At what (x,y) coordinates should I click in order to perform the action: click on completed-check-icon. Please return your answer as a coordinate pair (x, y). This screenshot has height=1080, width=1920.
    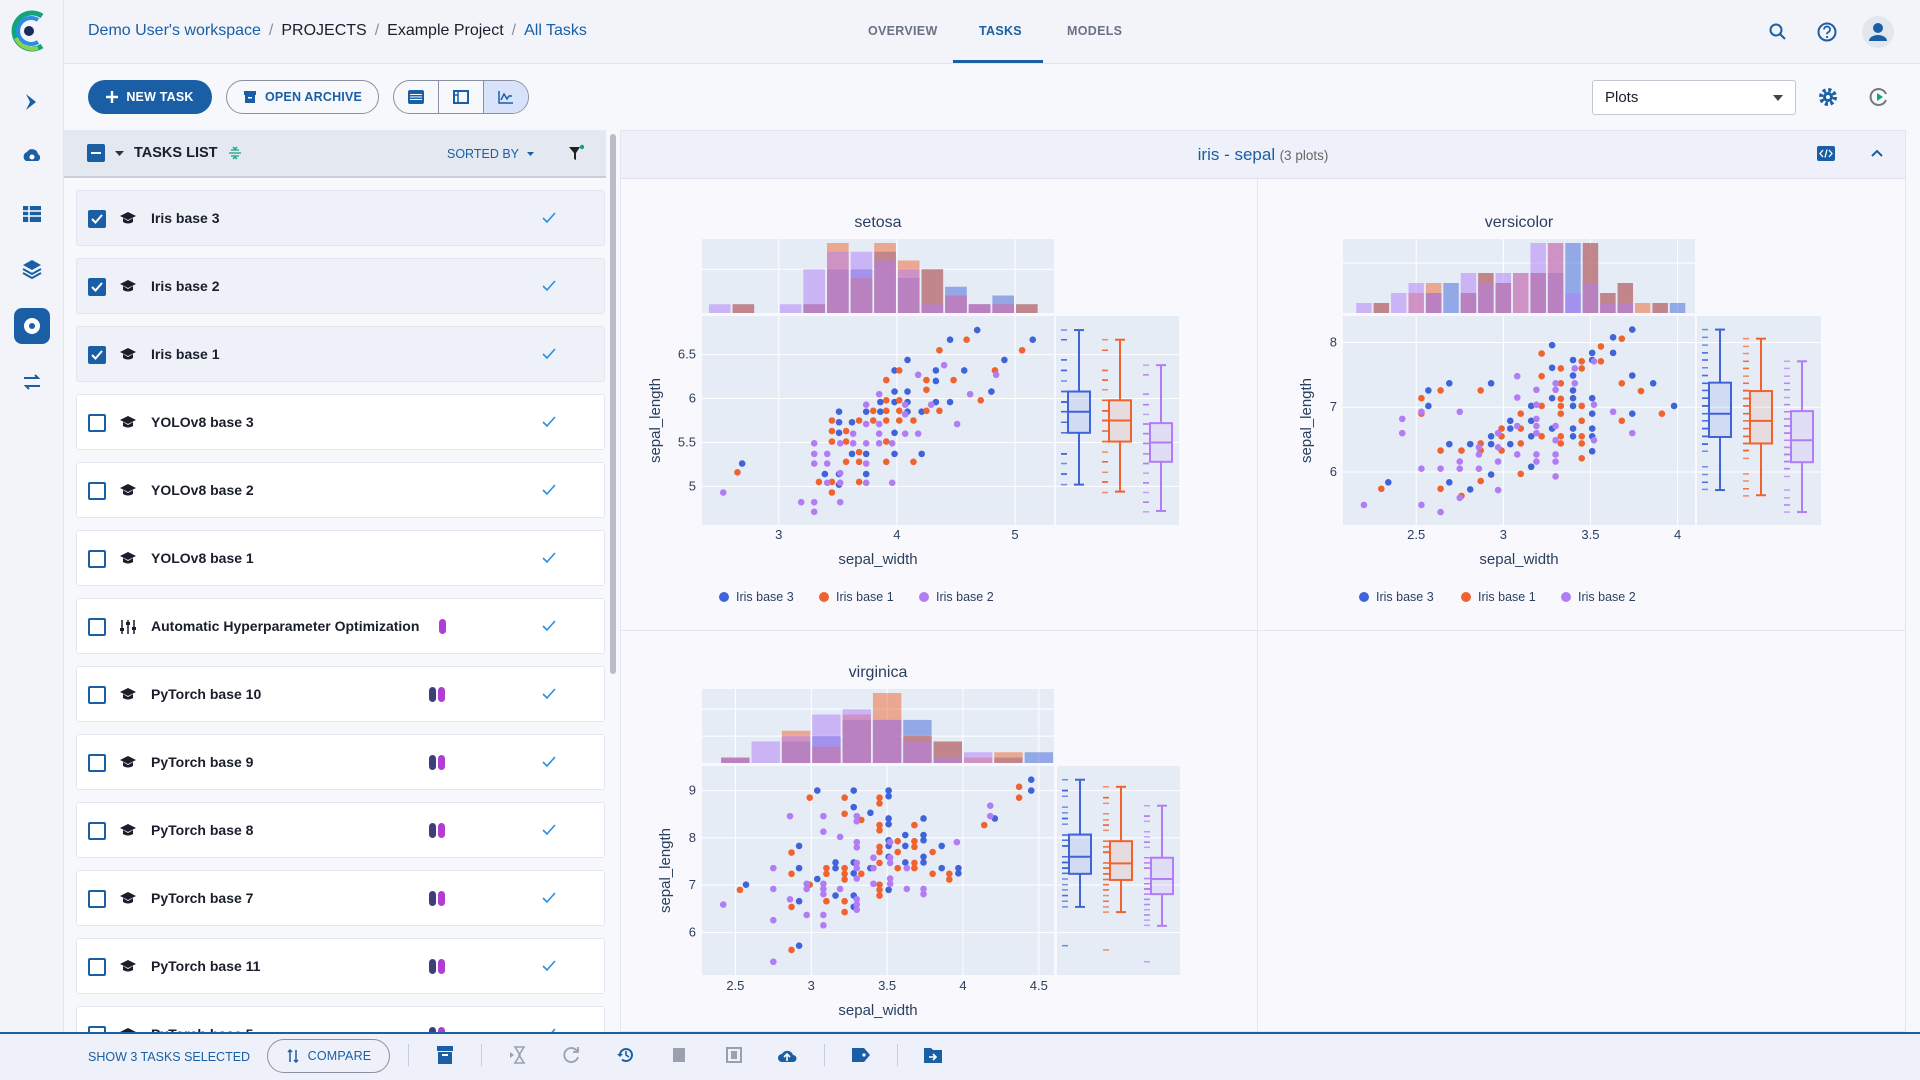
    Looking at the image, I should click on (549, 830).